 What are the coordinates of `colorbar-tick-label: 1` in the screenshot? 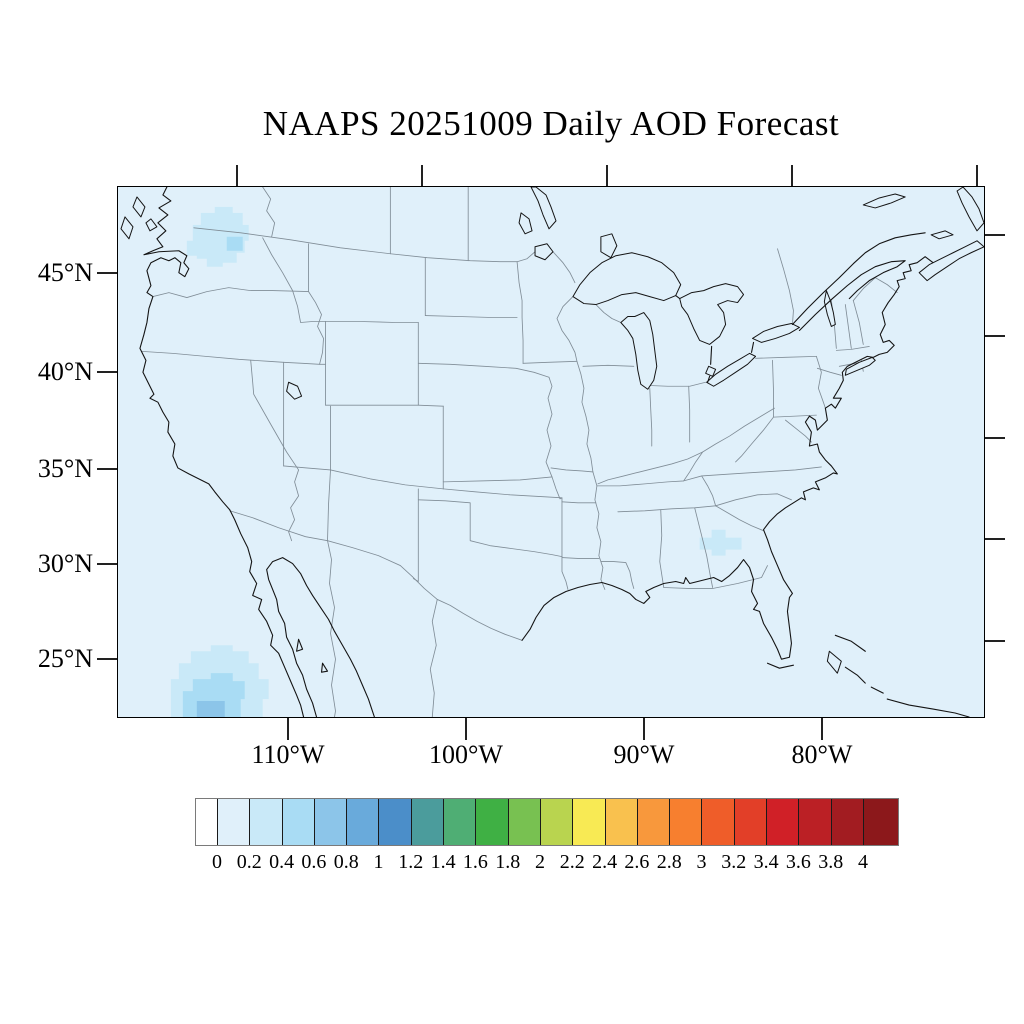 It's located at (378, 862).